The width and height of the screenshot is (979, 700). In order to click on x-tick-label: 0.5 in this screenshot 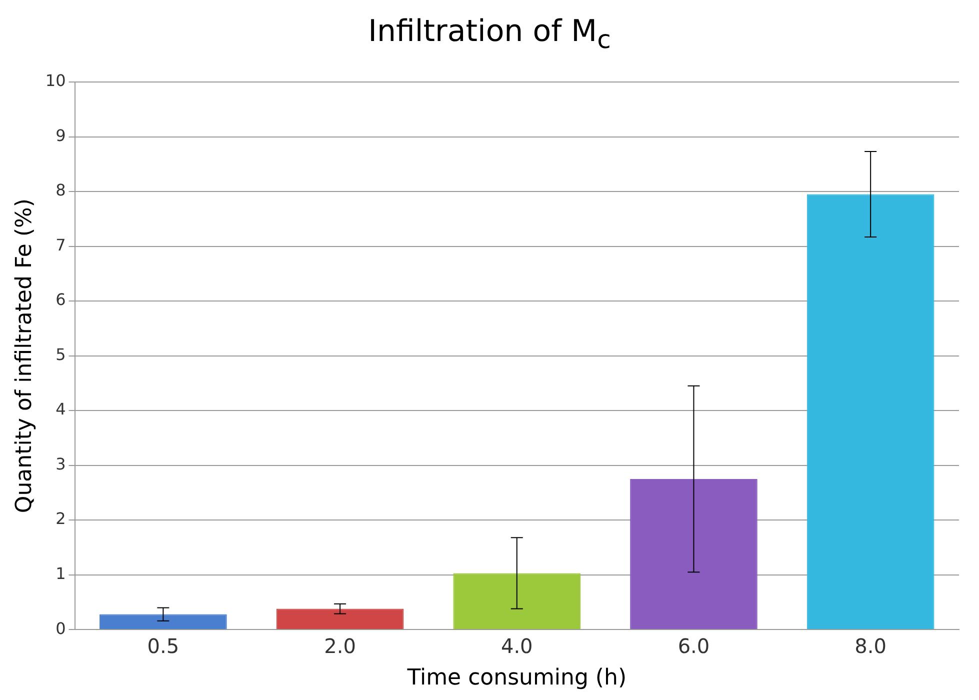, I will do `click(163, 646)`.